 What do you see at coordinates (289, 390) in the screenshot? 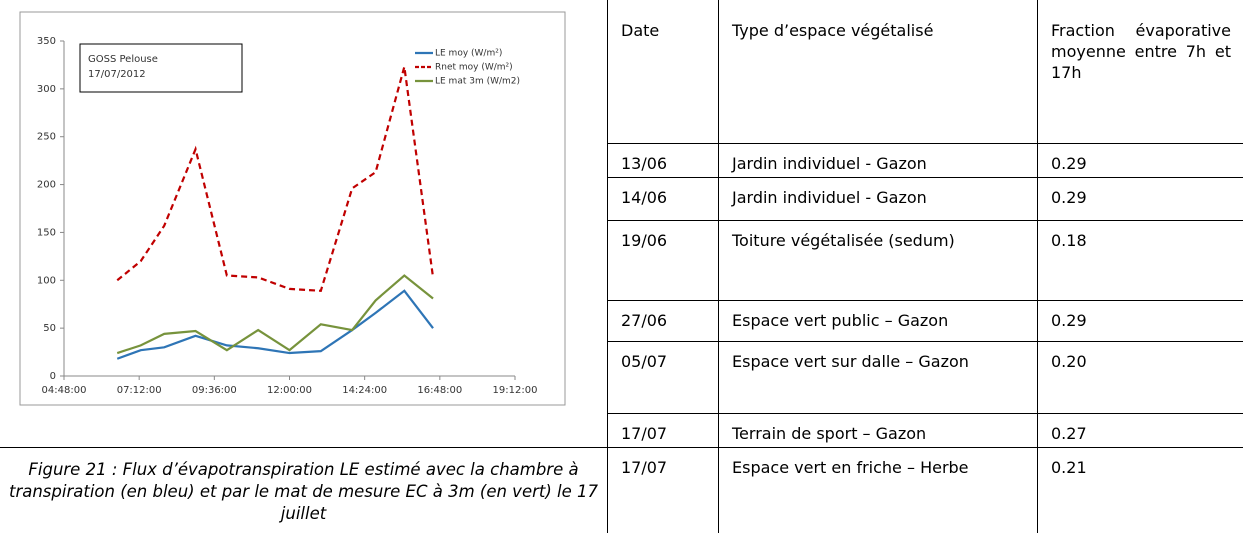
I see `x-tick-label: 12:00:00` at bounding box center [289, 390].